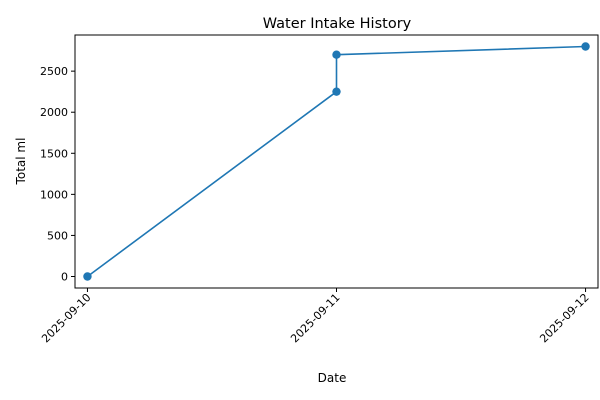  What do you see at coordinates (66, 318) in the screenshot?
I see `x-tick-label: 2025-09-10` at bounding box center [66, 318].